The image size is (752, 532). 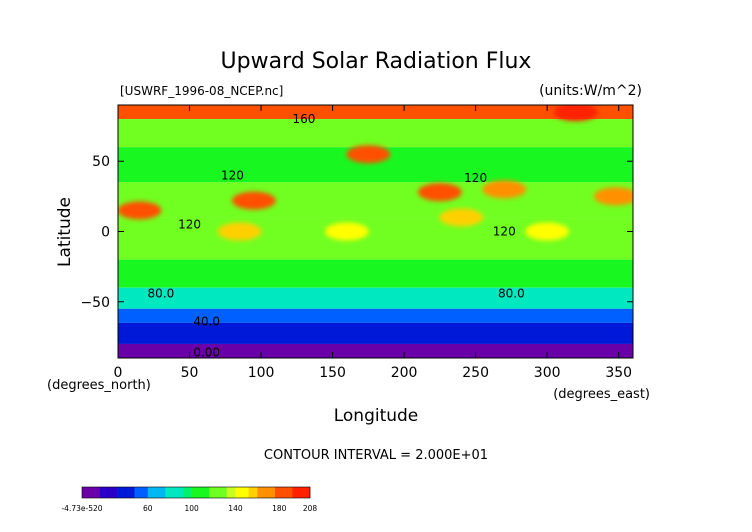 What do you see at coordinates (191, 508) in the screenshot?
I see `colorbar-tick-100: 100` at bounding box center [191, 508].